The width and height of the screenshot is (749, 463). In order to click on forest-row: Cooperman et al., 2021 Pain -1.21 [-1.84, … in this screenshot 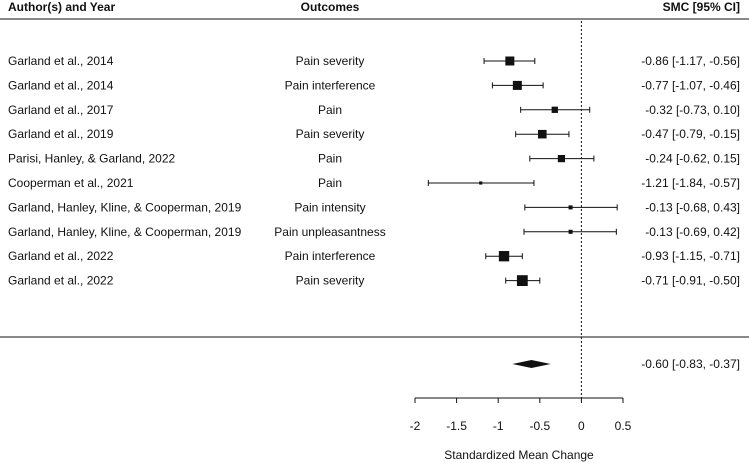, I will do `click(374, 183)`.